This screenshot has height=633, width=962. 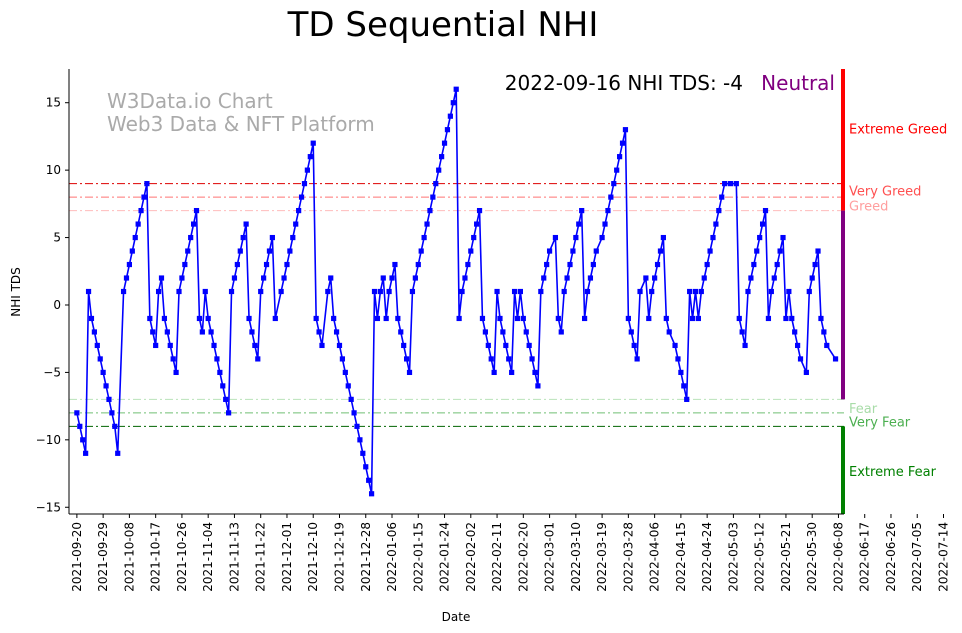 I want to click on x-tick-label: 2021-09-29, so click(x=103, y=557).